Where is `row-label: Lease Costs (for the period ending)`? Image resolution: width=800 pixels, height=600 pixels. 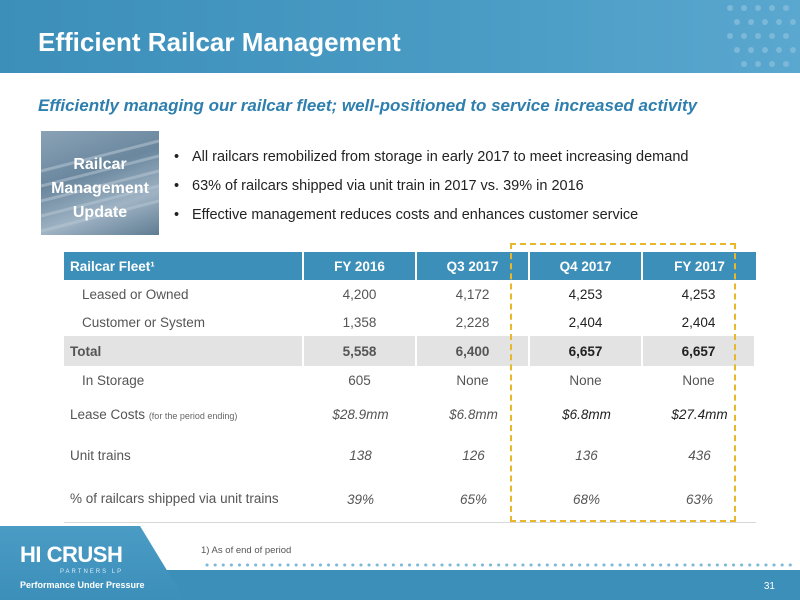
row-label: Lease Costs (for the period ending) is located at coordinates (154, 414).